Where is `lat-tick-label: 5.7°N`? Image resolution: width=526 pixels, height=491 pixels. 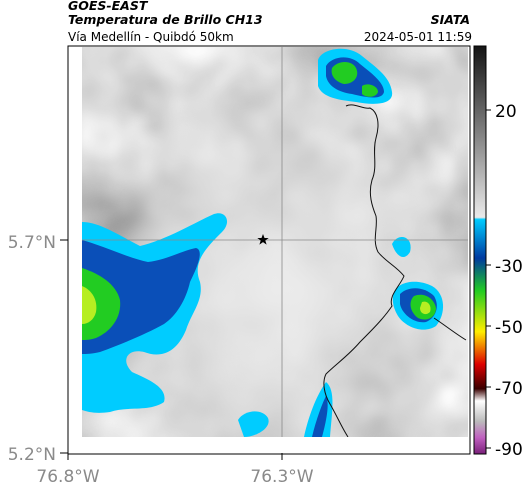
lat-tick-label: 5.7°N is located at coordinates (32, 243).